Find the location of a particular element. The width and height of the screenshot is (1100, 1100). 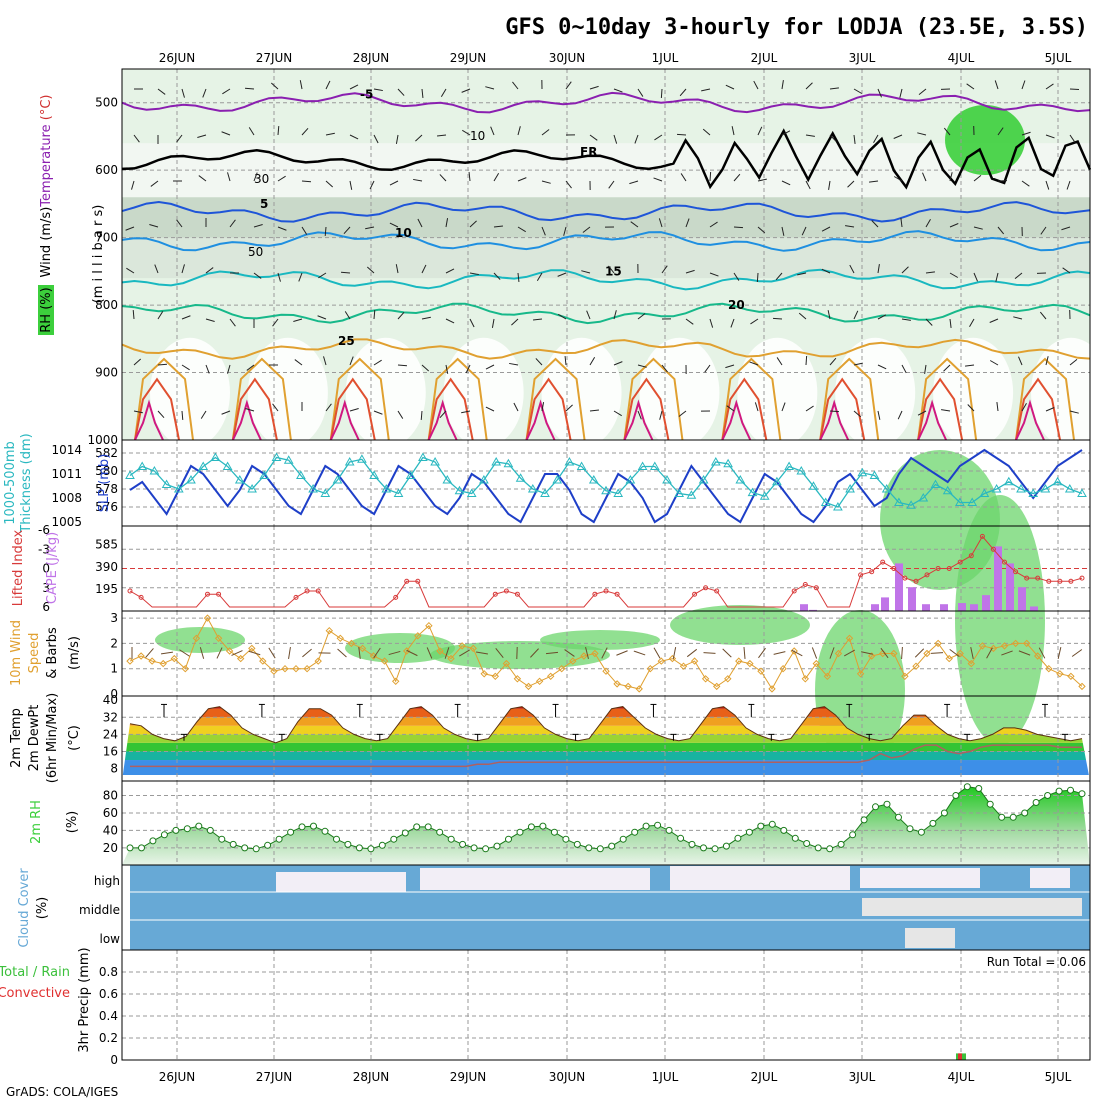

top-date-label: 28JUN is located at coordinates (371, 58).